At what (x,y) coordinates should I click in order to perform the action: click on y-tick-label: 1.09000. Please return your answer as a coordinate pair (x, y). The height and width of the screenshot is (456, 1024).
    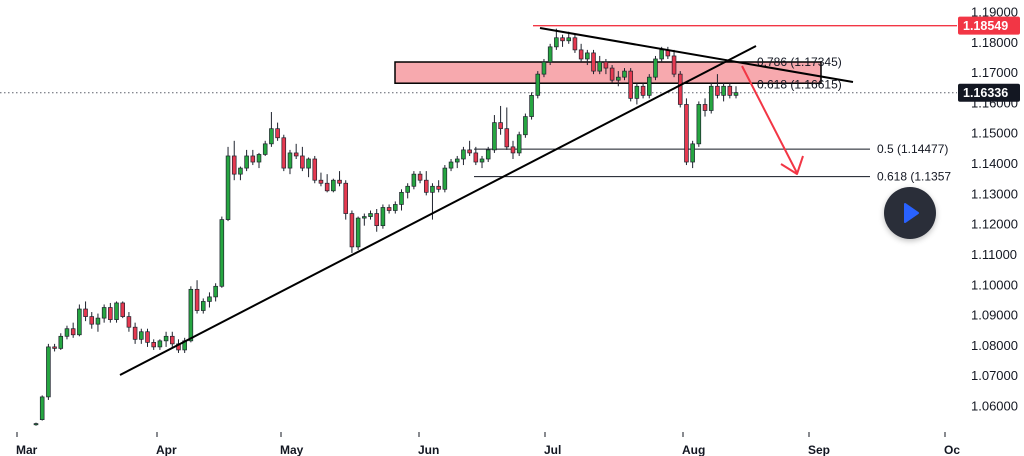
    Looking at the image, I should click on (994, 315).